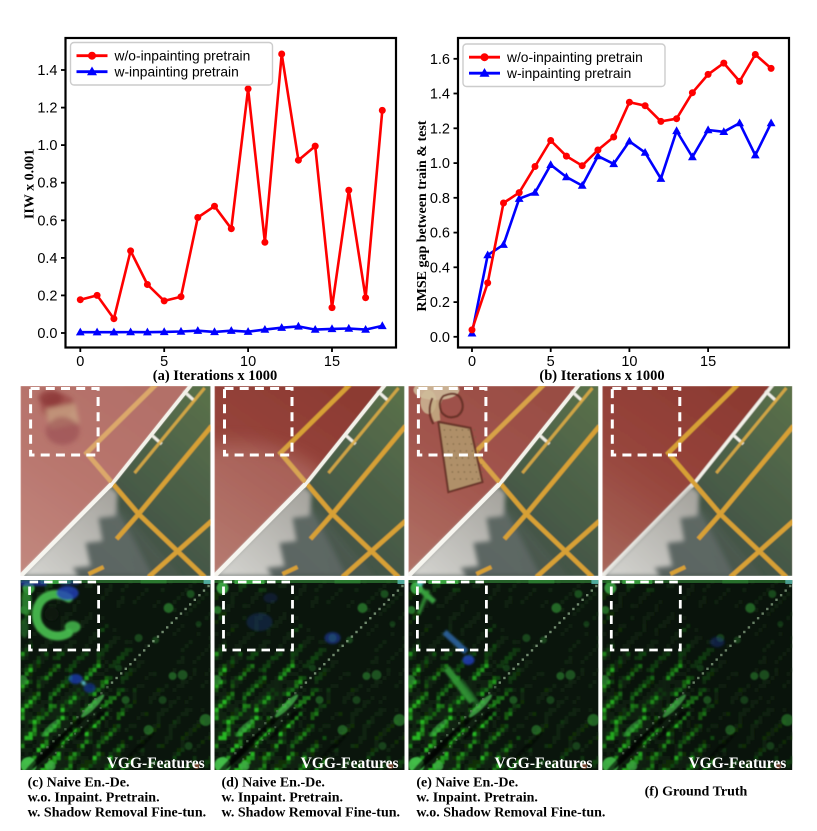  What do you see at coordinates (467, 783) in the screenshot?
I see `svg-text: (e) Naive En.-De.` at bounding box center [467, 783].